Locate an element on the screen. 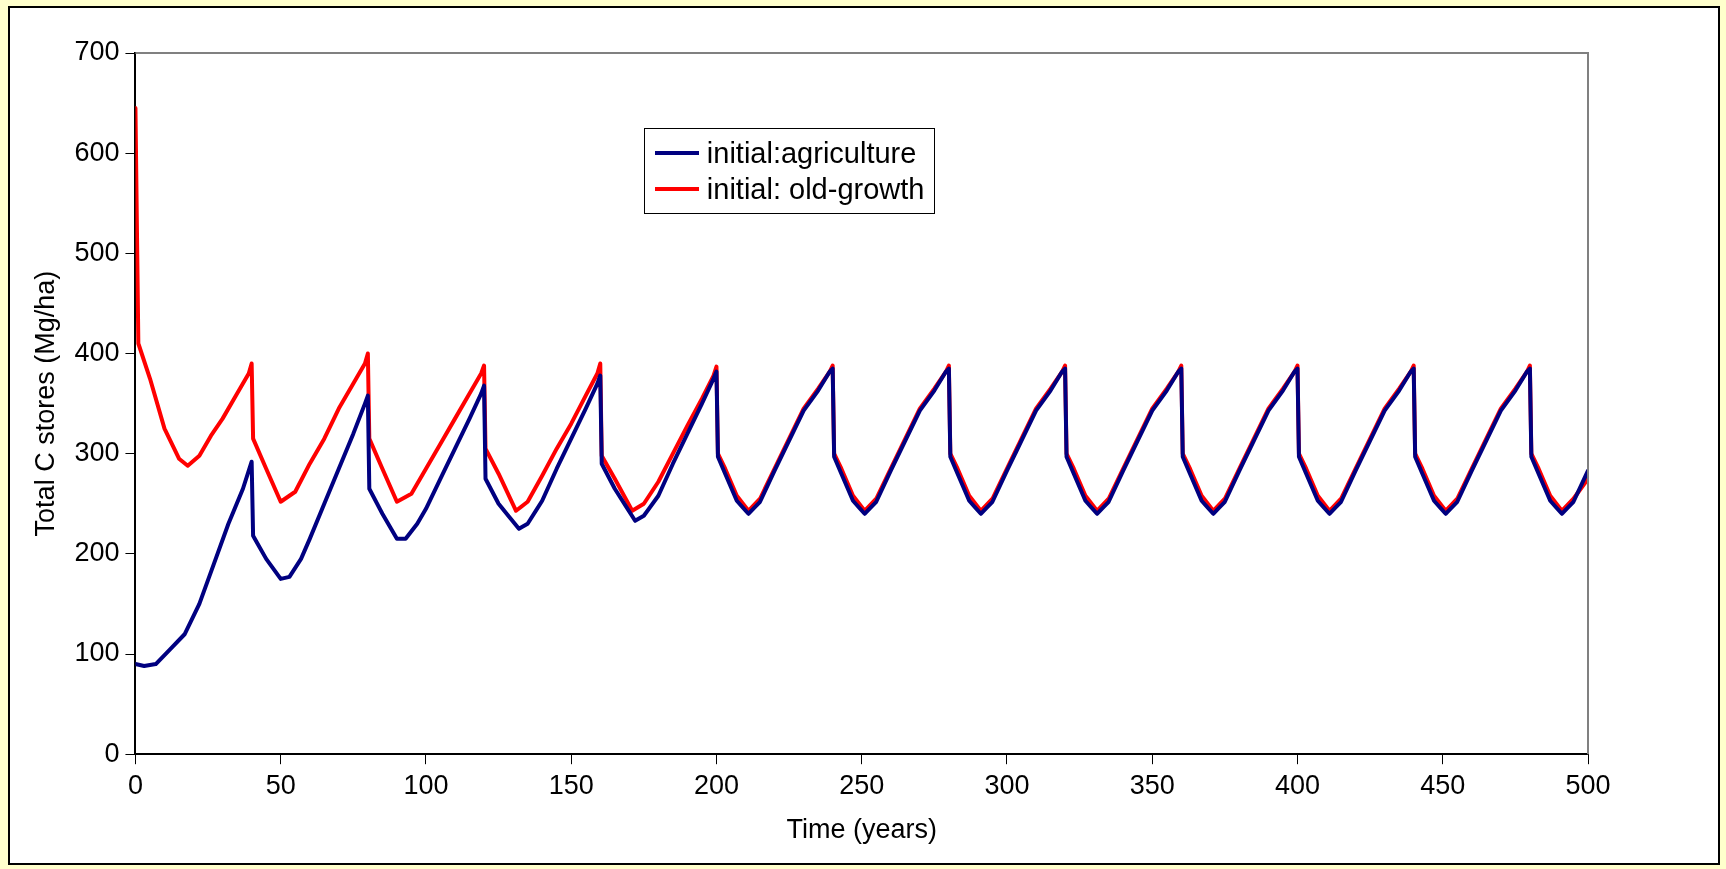 The image size is (1726, 869). x-tick-label: 300 is located at coordinates (1007, 784).